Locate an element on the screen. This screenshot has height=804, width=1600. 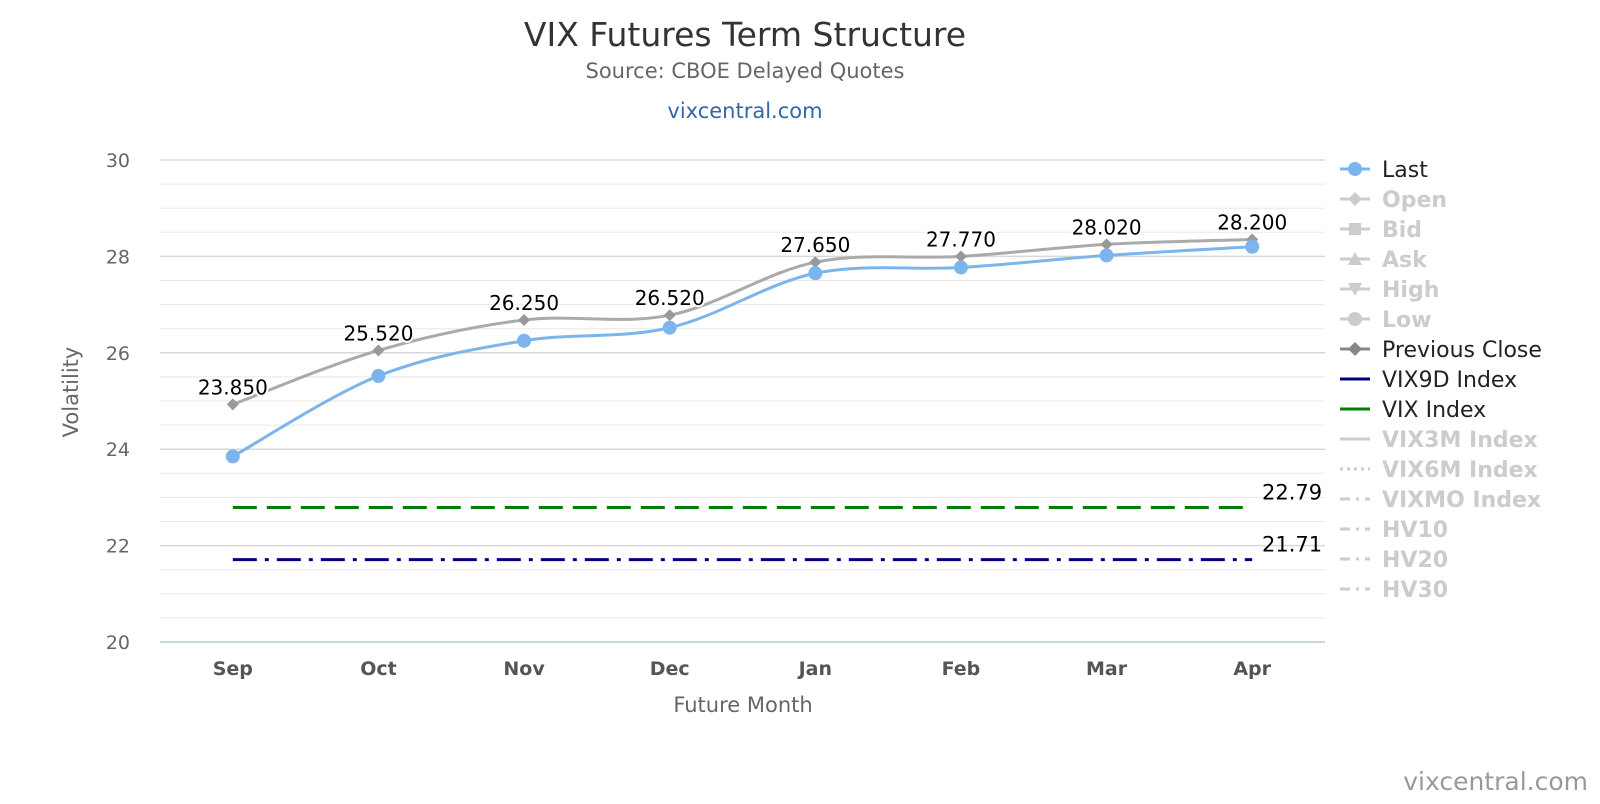
last-data-label: 28.200 is located at coordinates (1252, 223).